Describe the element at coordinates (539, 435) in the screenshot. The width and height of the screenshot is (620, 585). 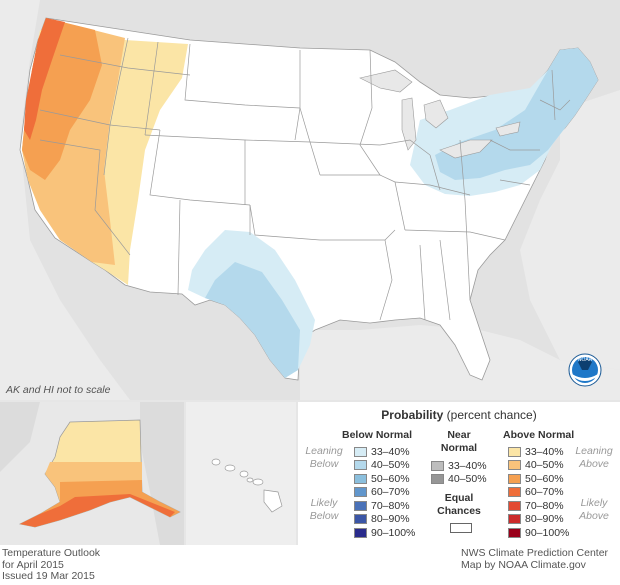
I see `above-normal-heading: Above Normal` at that location.